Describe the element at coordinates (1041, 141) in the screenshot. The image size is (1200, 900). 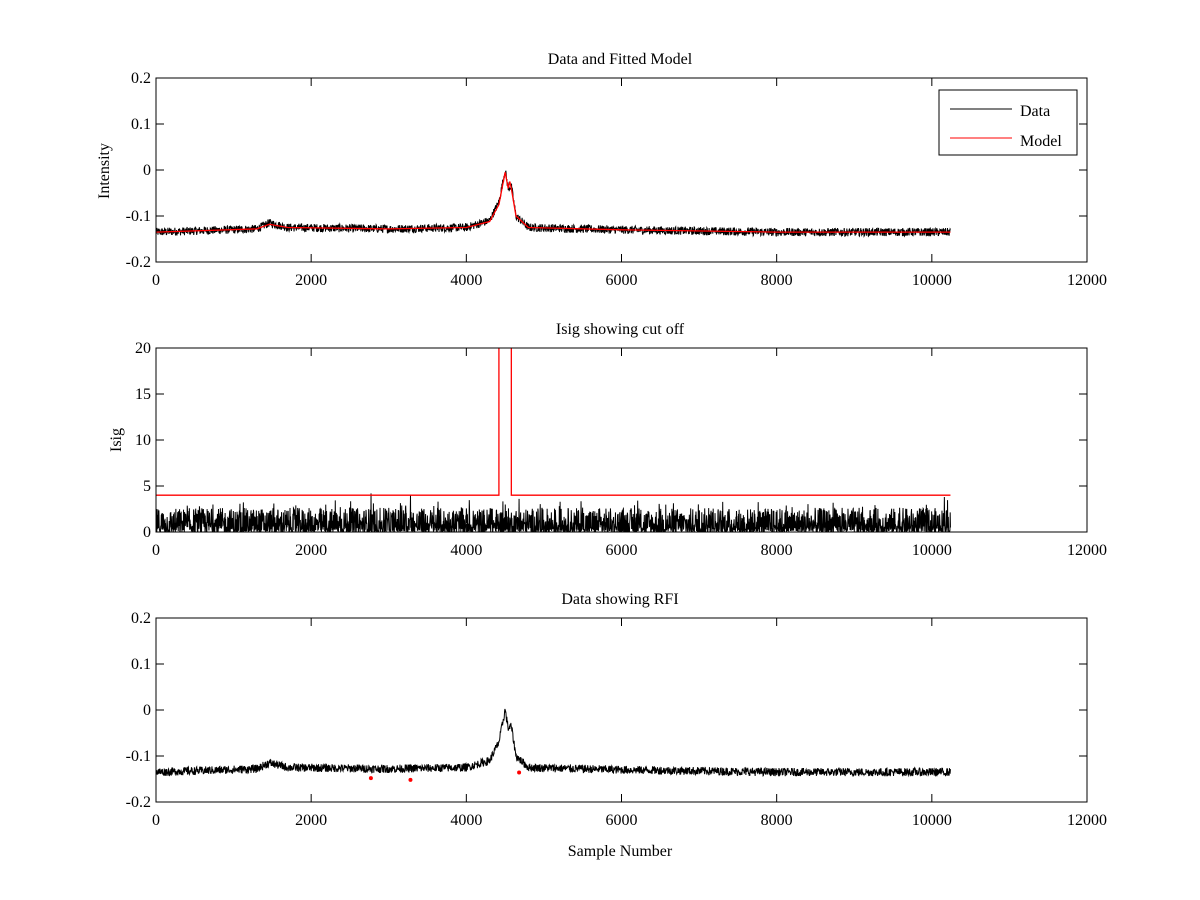
I see `legend-label-model: Model` at that location.